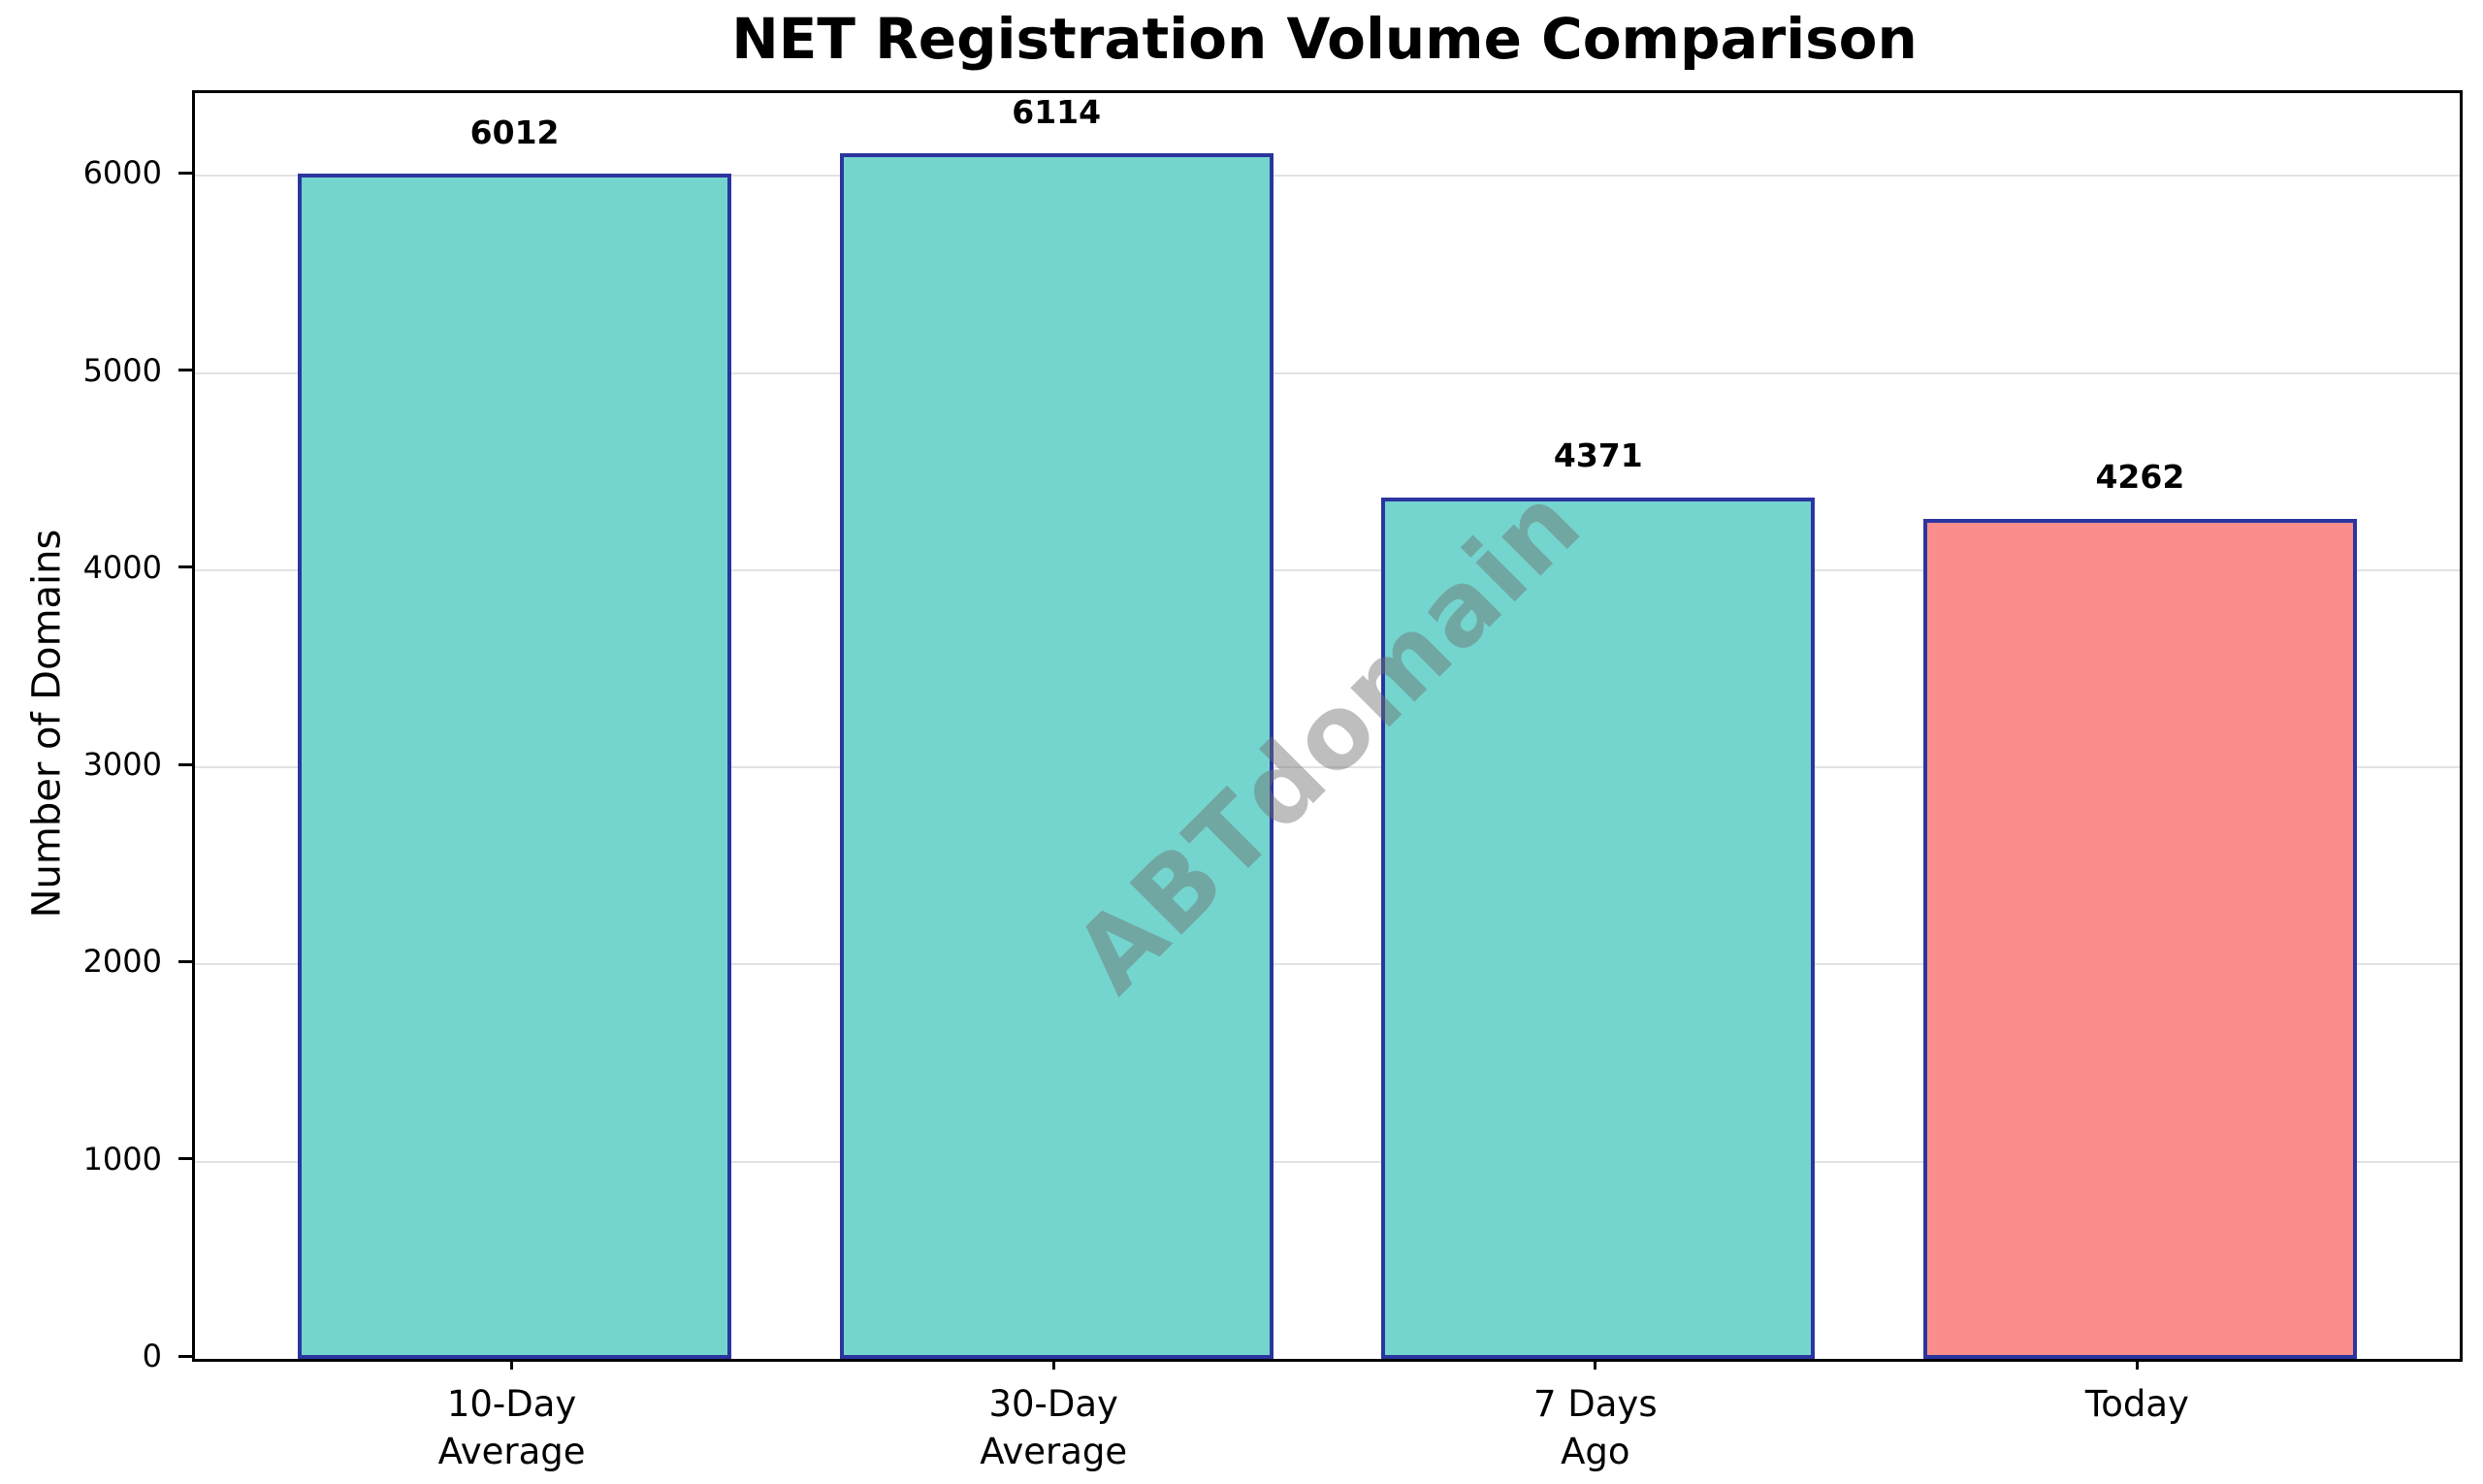  I want to click on bar-value-label-0: 6012, so click(514, 132).